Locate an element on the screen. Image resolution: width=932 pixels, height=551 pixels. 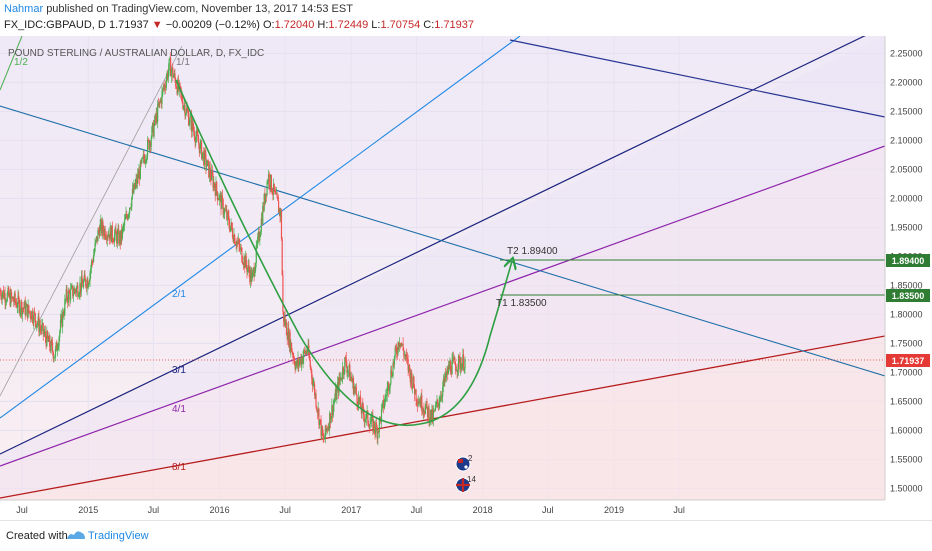
price-tag-last: 1.71937 is located at coordinates (908, 360).